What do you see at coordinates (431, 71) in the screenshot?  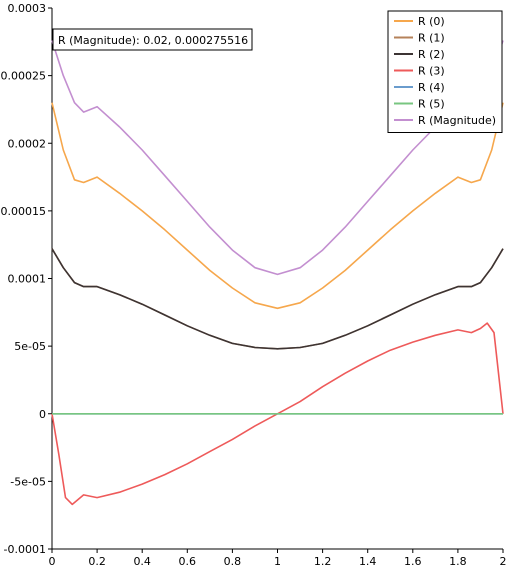 I see `legend-item-label: R (3)` at bounding box center [431, 71].